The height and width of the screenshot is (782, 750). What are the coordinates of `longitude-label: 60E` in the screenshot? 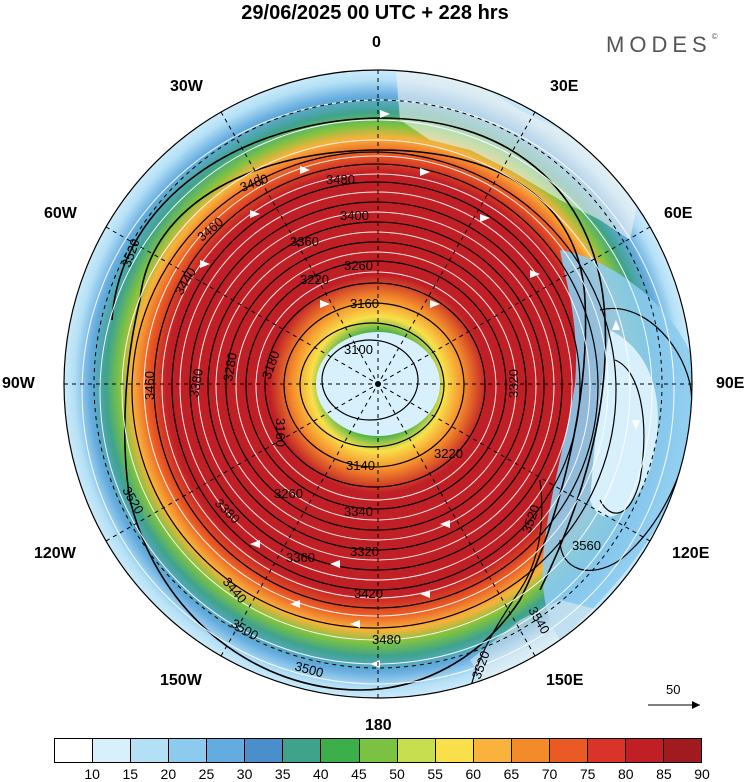 It's located at (678, 213).